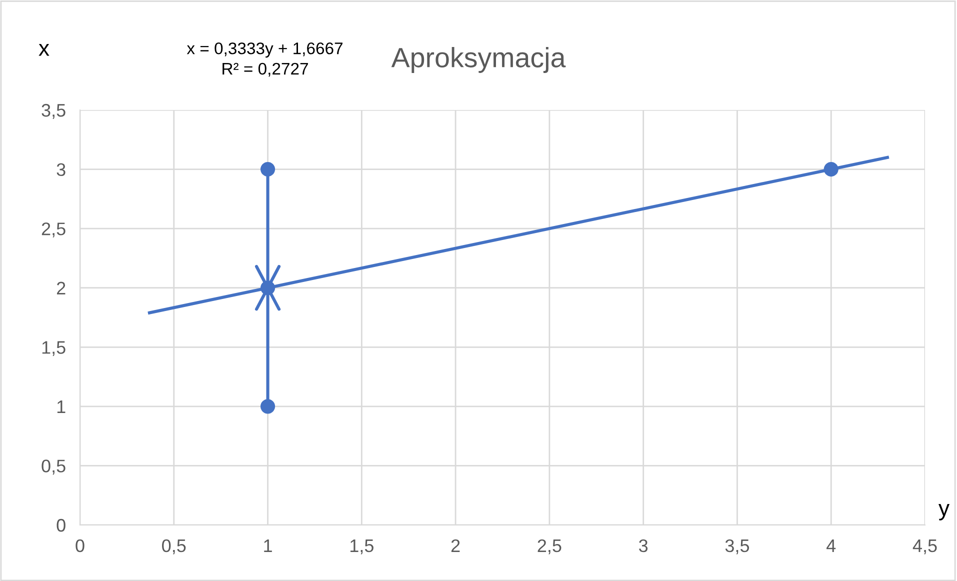  I want to click on y-axis-title: x, so click(44, 50).